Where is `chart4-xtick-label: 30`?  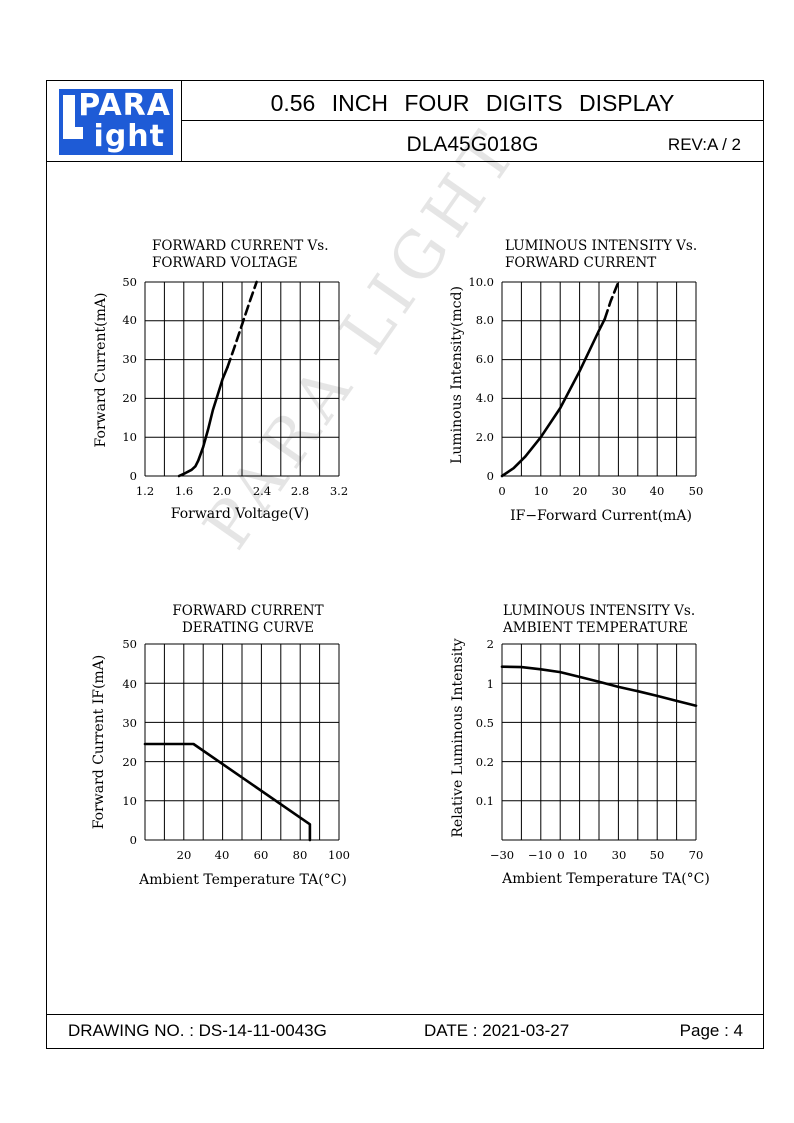 chart4-xtick-label: 30 is located at coordinates (619, 855).